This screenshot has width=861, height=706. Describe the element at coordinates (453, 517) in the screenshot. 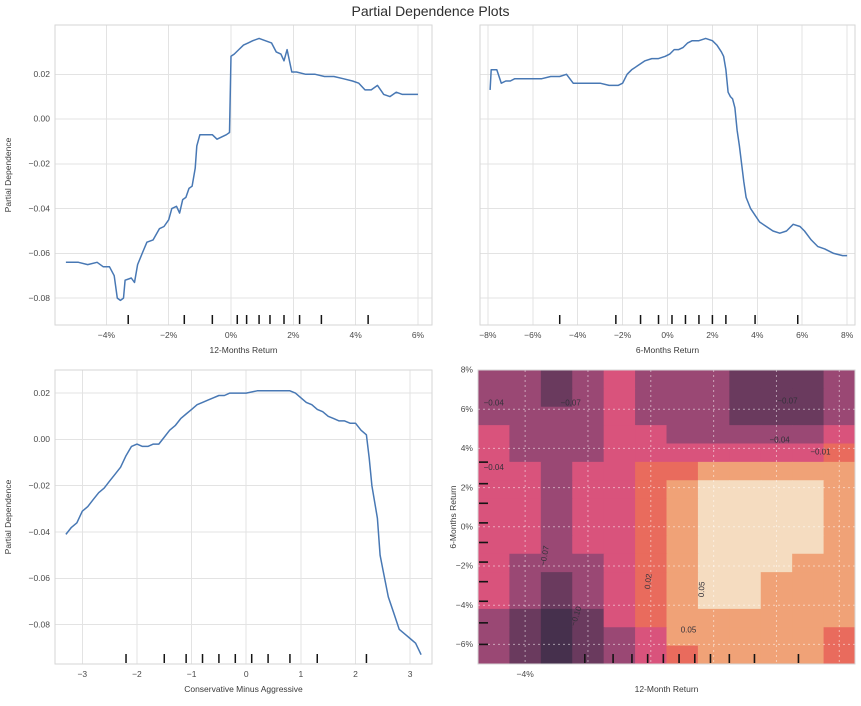

I see `y-axis-label: 6-Months Return` at that location.